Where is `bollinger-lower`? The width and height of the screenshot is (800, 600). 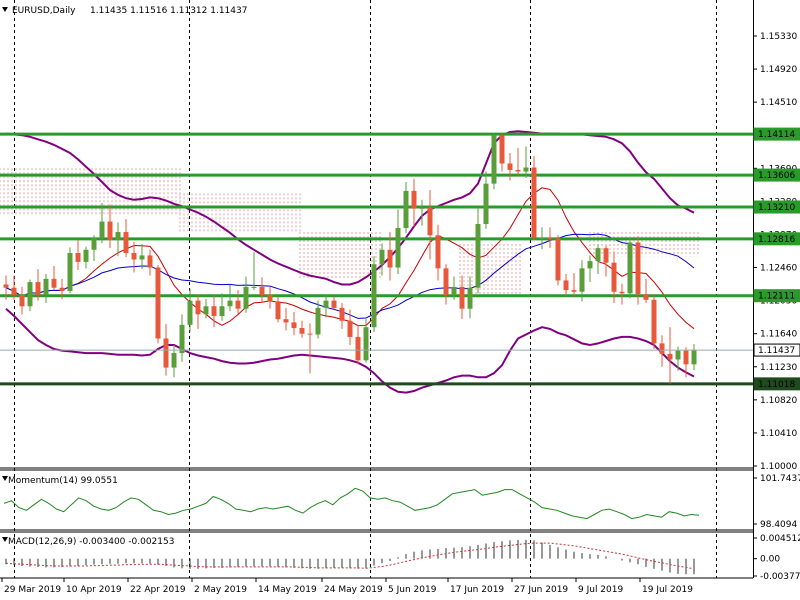
bollinger-lower is located at coordinates (350, 350).